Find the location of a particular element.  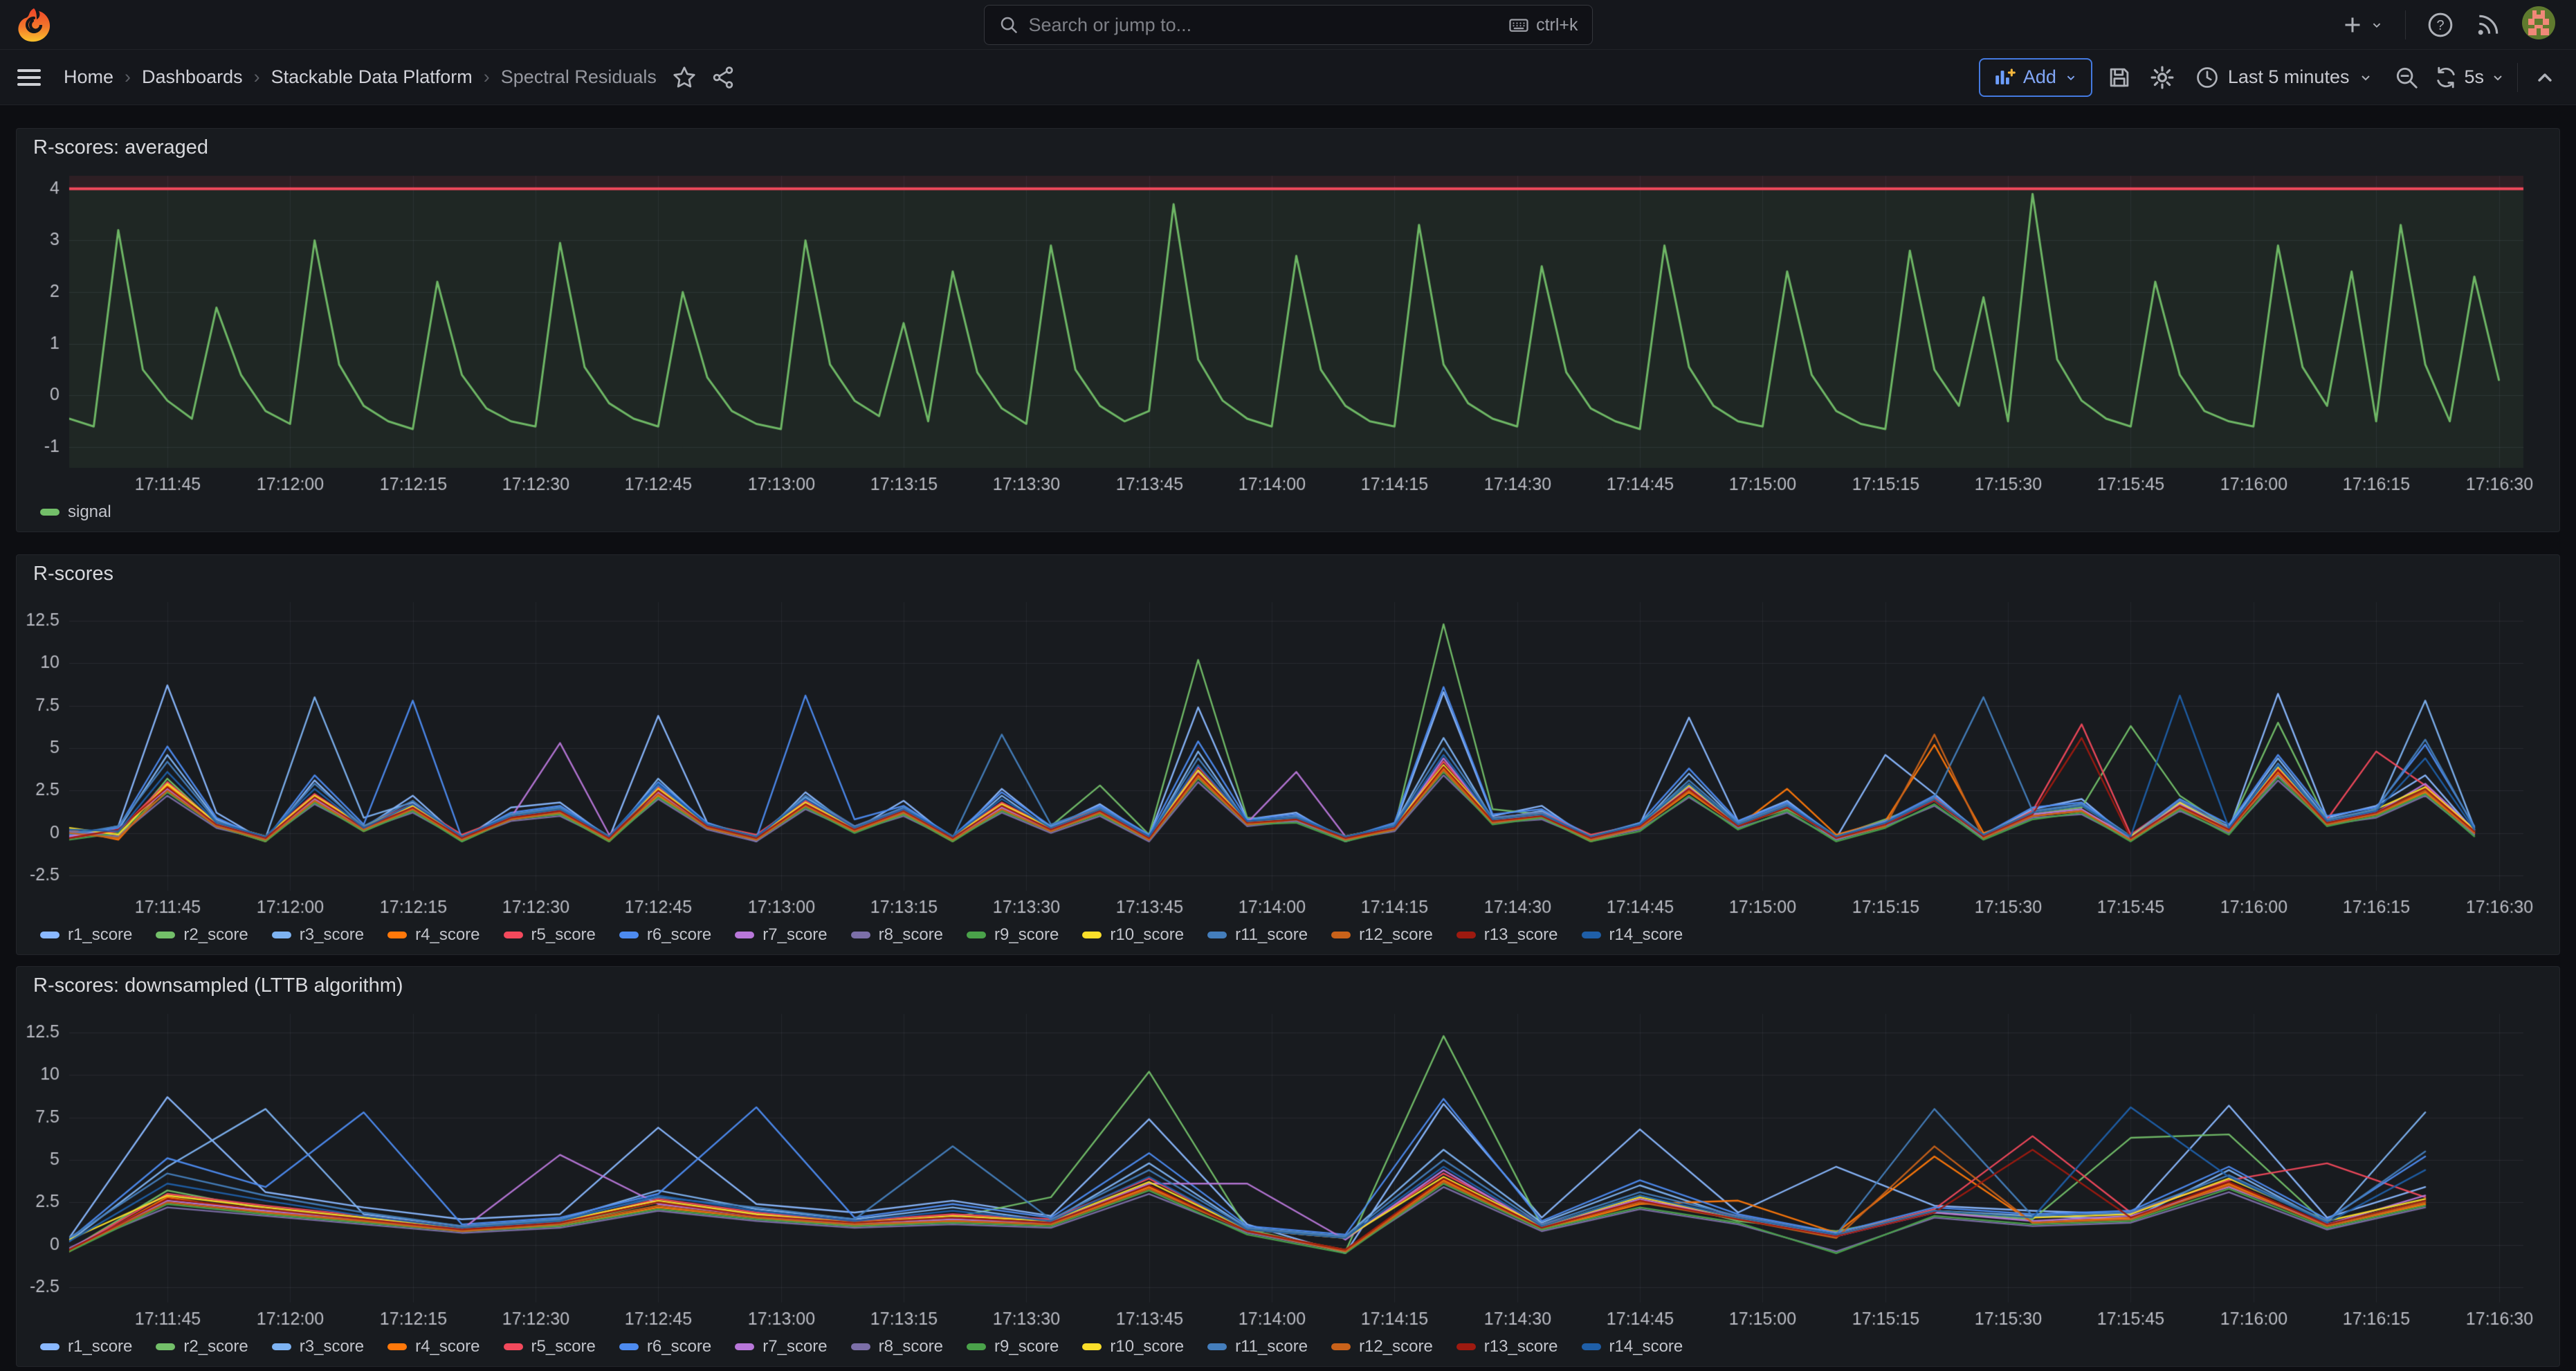

top-nav-bar: ctrl+k ? is located at coordinates (1288, 25).